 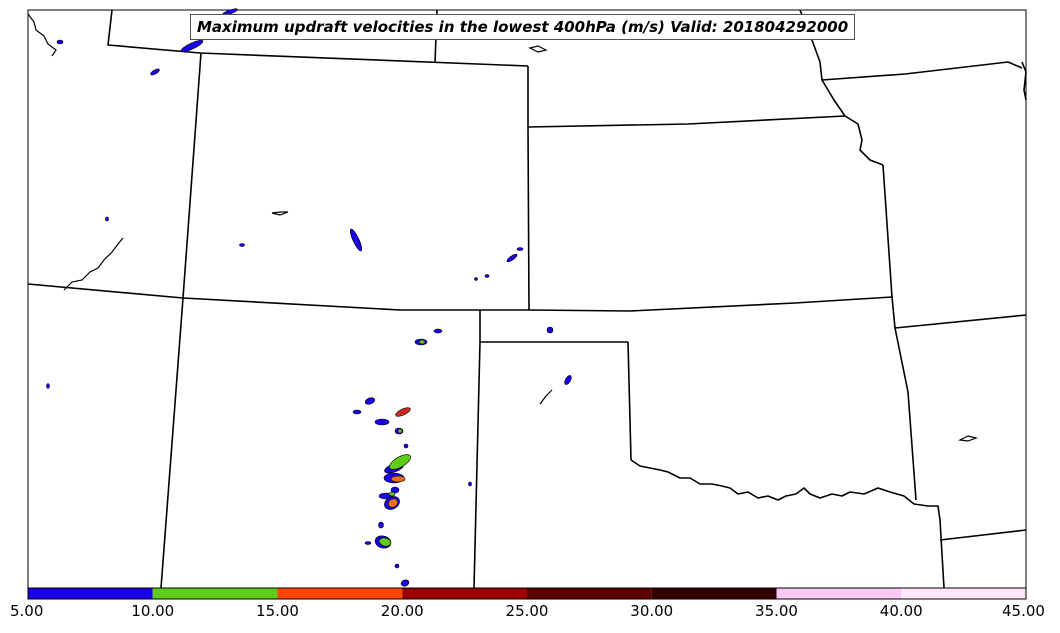 I want to click on colorbar-tick-label: 40.00, so click(x=901, y=611).